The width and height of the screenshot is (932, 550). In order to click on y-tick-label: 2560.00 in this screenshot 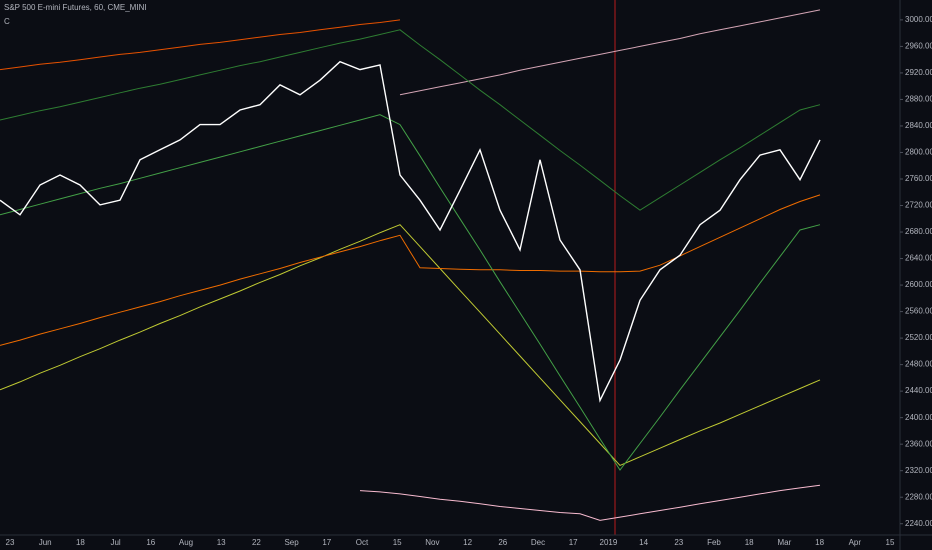, I will do `click(918, 311)`.